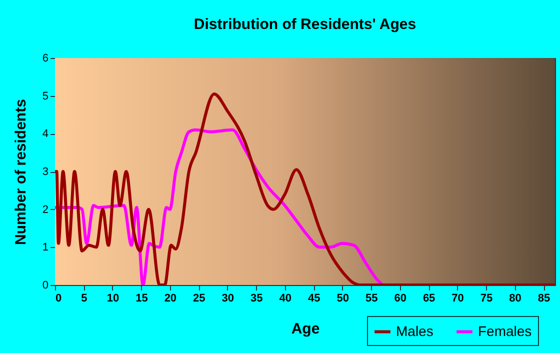  What do you see at coordinates (505, 330) in the screenshot?
I see `legend-label: Females` at bounding box center [505, 330].